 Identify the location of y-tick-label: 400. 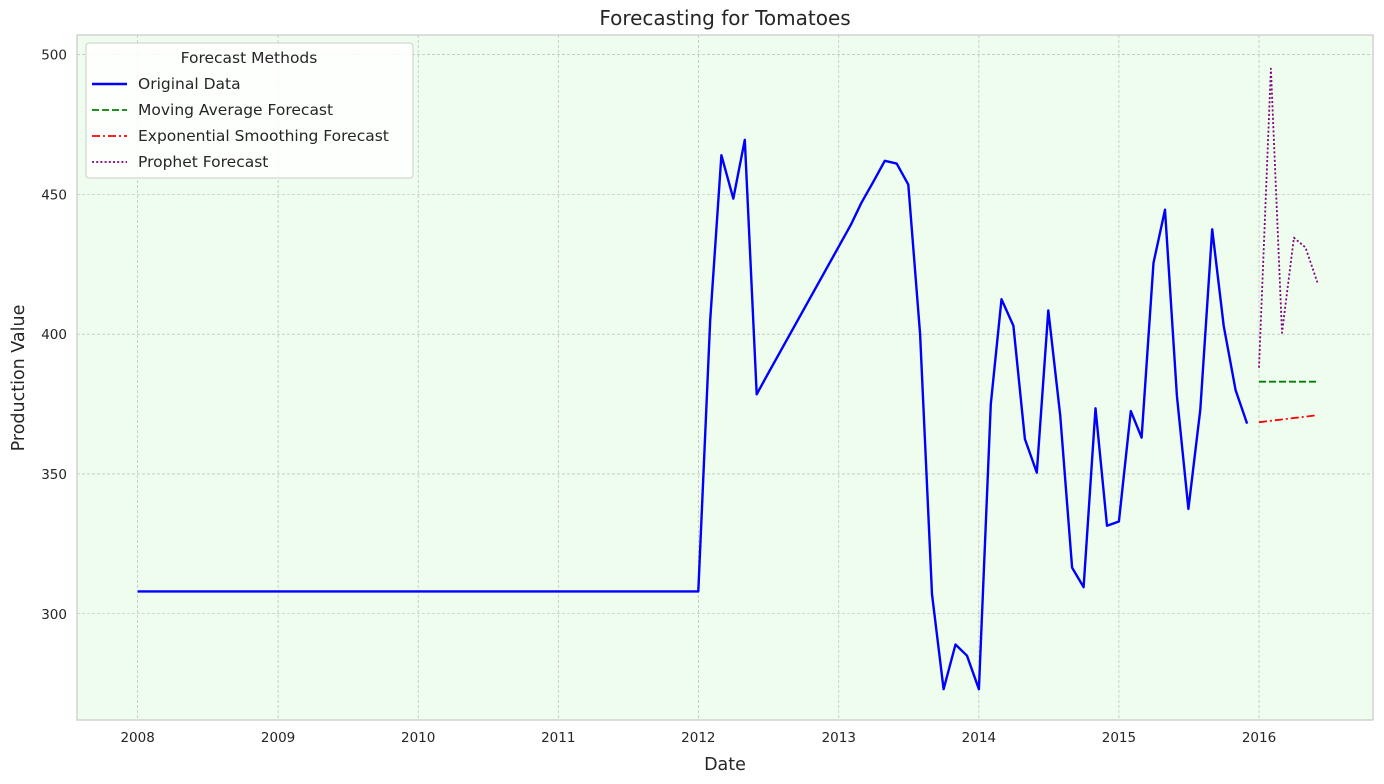
(54, 335).